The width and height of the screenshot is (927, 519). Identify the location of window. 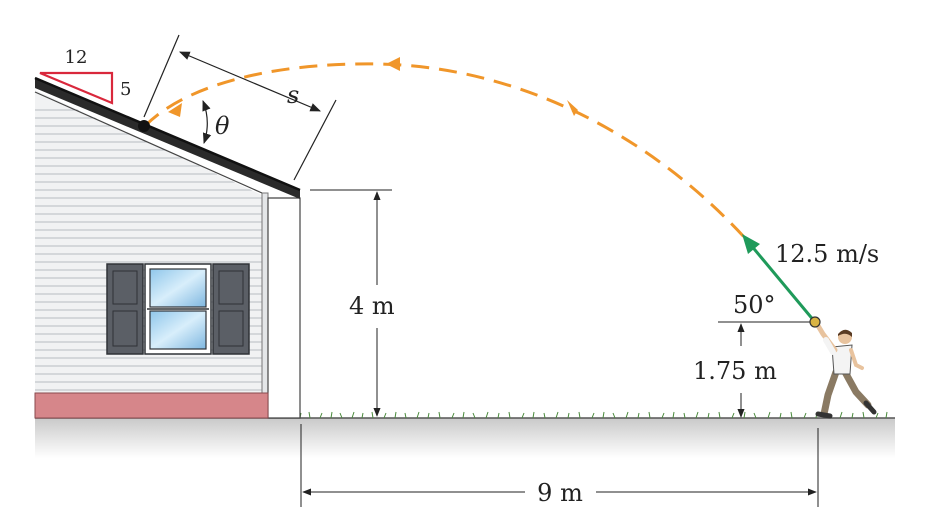
(178, 309).